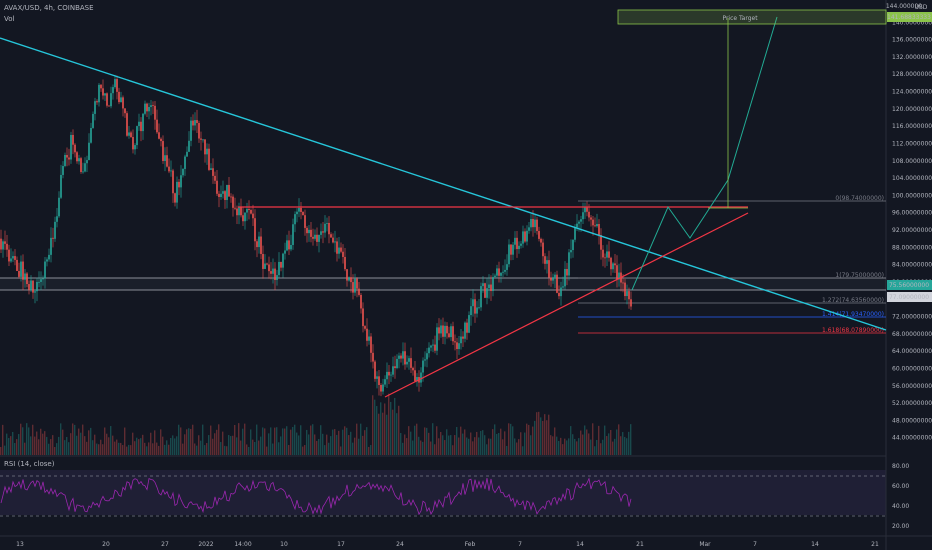 Image resolution: width=932 pixels, height=550 pixels. I want to click on projection-path, so click(704, 153).